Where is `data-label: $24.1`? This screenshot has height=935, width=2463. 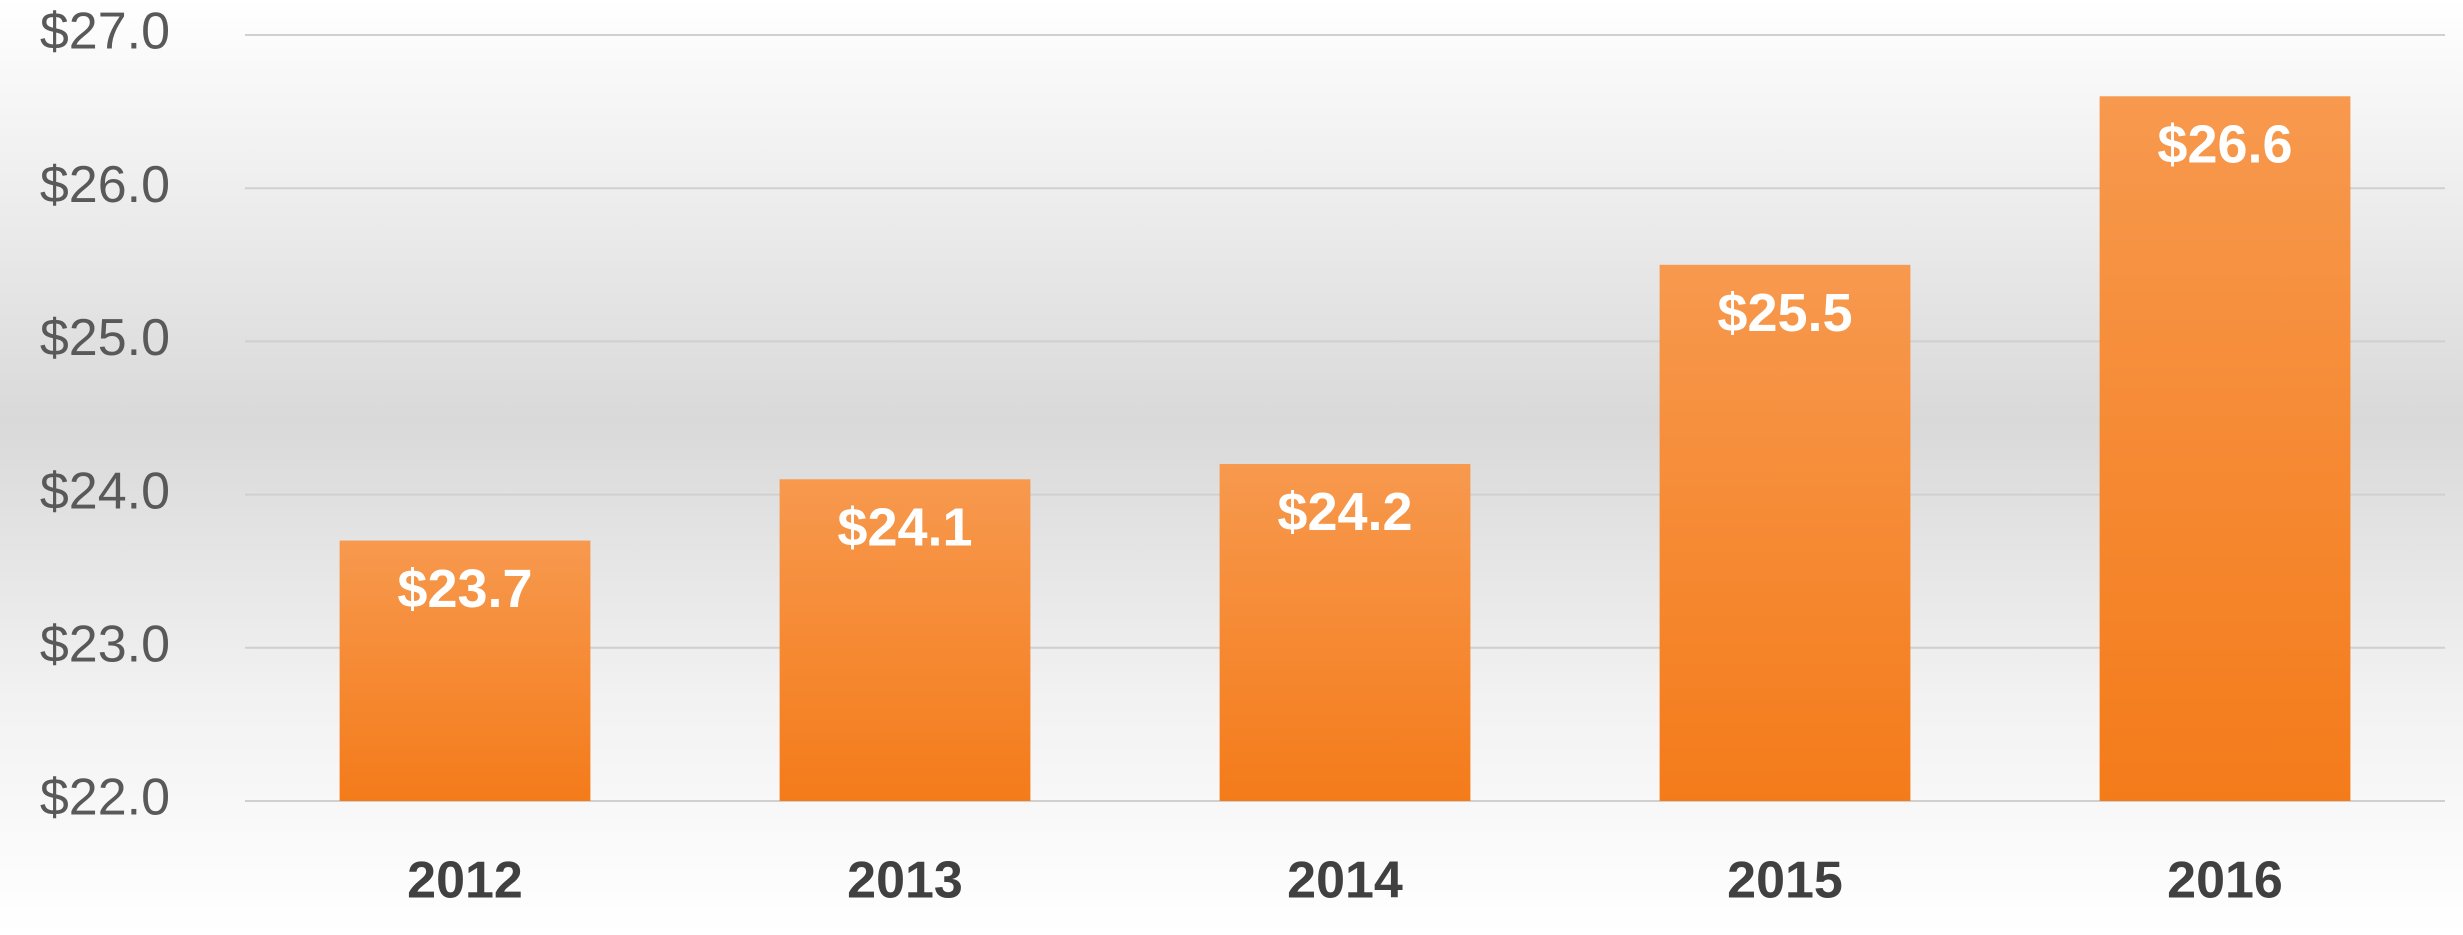 data-label: $24.1 is located at coordinates (904, 528).